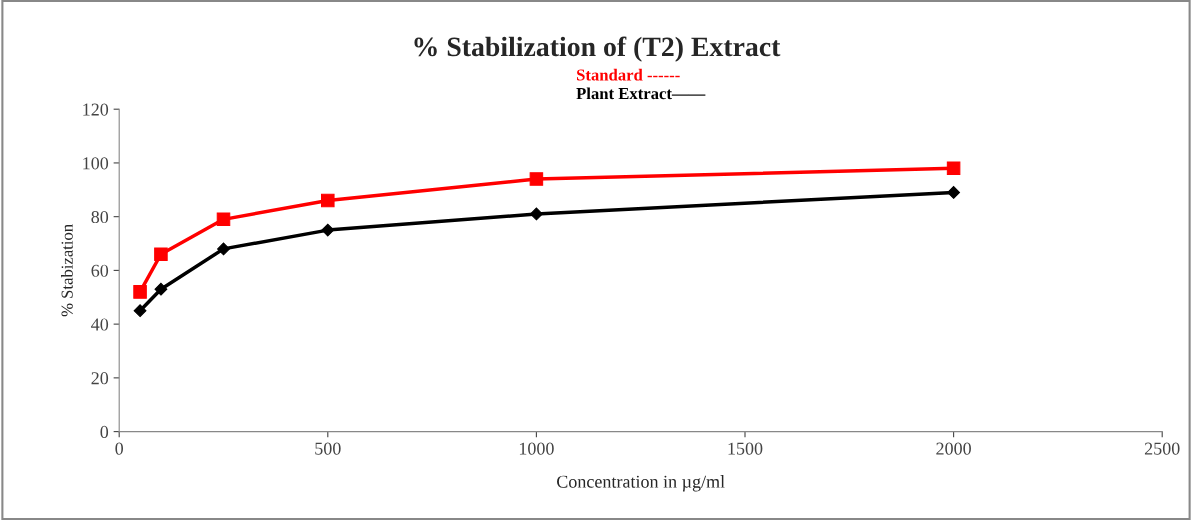 The image size is (1192, 520). I want to click on x-axis-title: Concentration in µg/ml, so click(641, 483).